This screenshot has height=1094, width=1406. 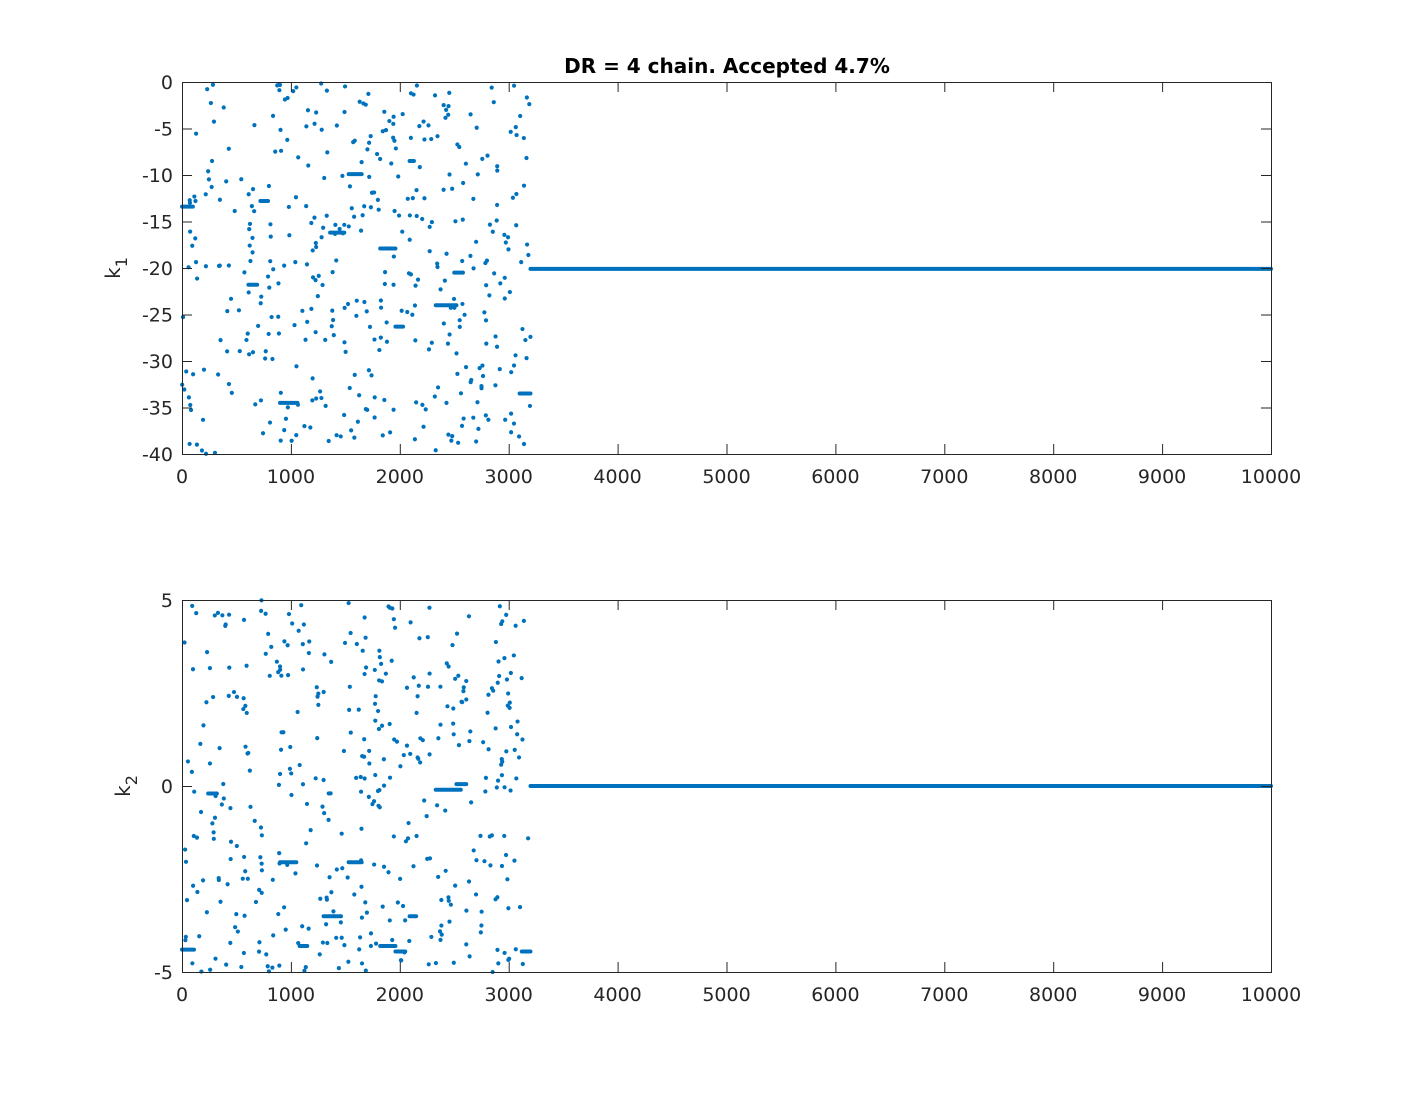 What do you see at coordinates (835, 477) in the screenshot?
I see `k1-xtick-label: 6000` at bounding box center [835, 477].